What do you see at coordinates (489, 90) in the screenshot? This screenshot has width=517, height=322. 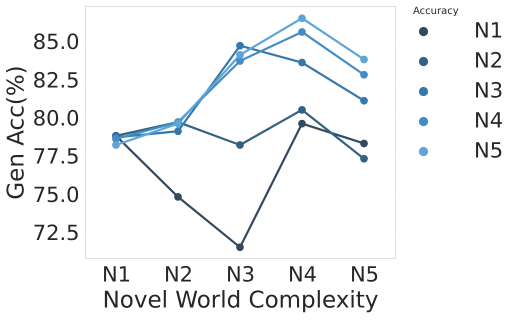 I see `legend-label: N3` at bounding box center [489, 90].